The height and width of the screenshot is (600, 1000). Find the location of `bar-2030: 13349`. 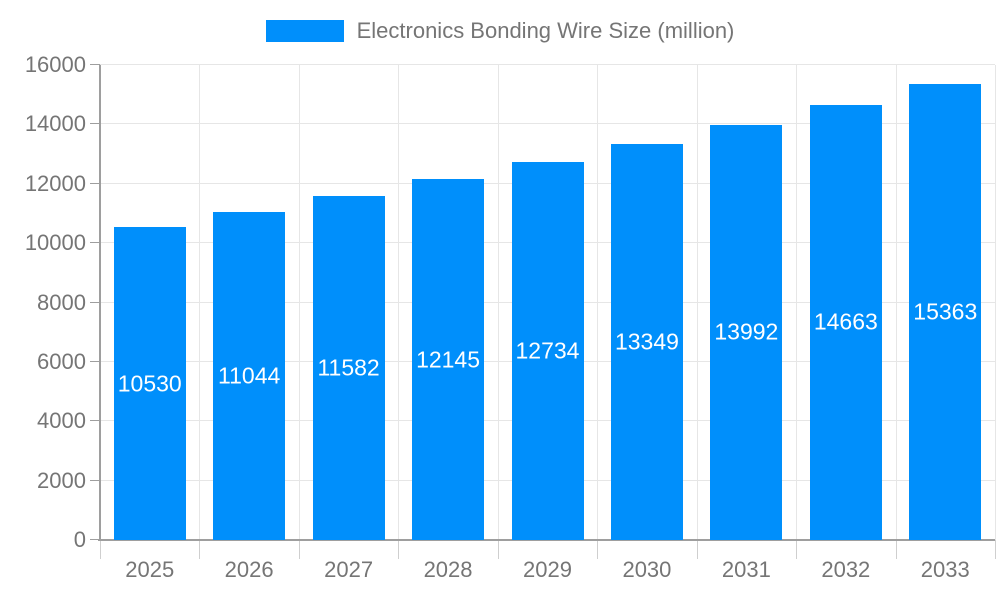

bar-2030: 13349 is located at coordinates (646, 341).